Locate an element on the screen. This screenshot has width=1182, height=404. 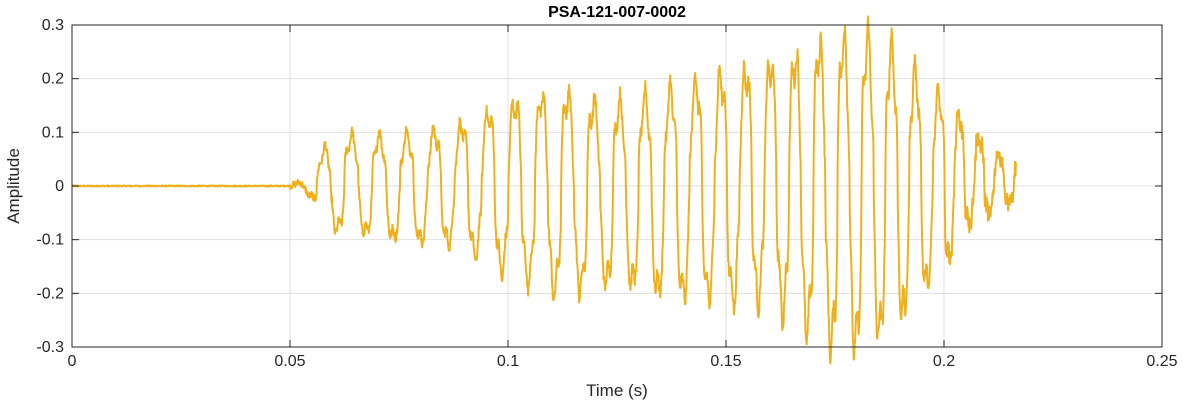
x-tick-label: 0.2 is located at coordinates (944, 361).